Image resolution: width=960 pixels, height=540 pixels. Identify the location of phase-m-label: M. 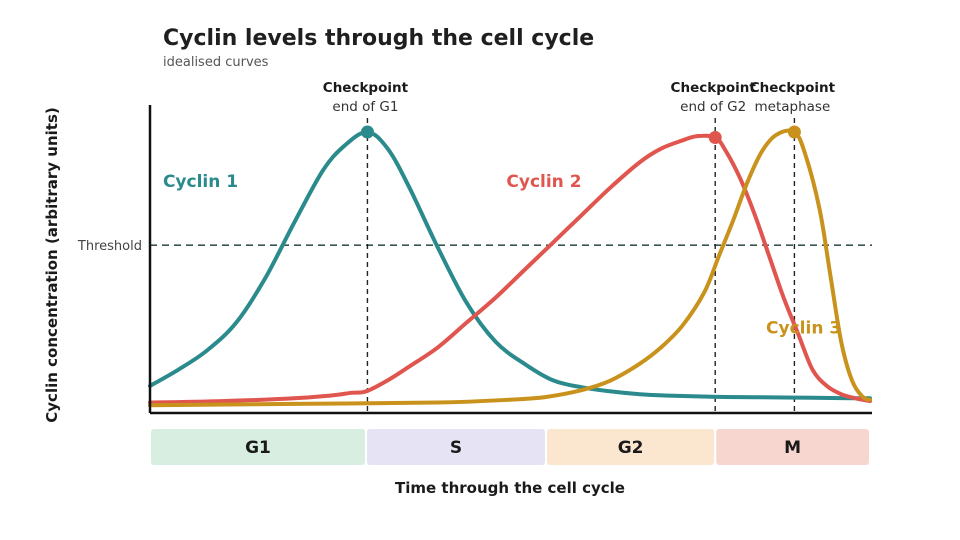
(792, 448).